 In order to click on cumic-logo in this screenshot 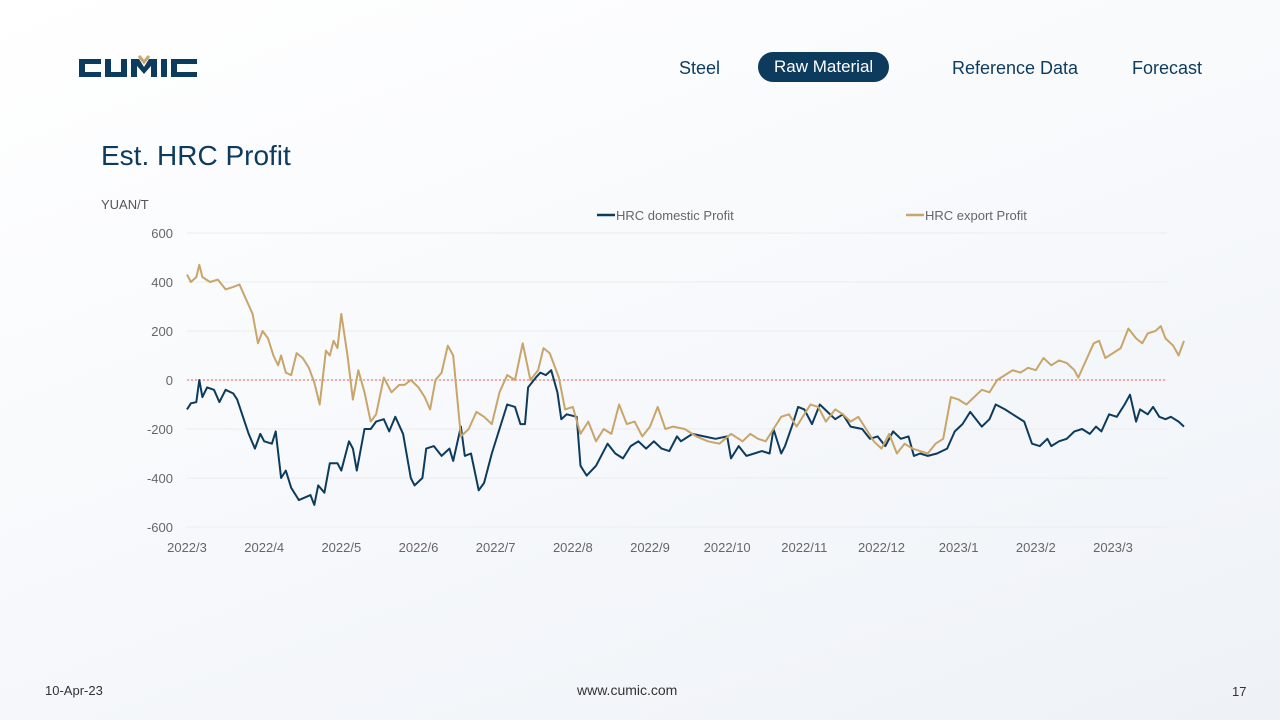, I will do `click(138, 66)`.